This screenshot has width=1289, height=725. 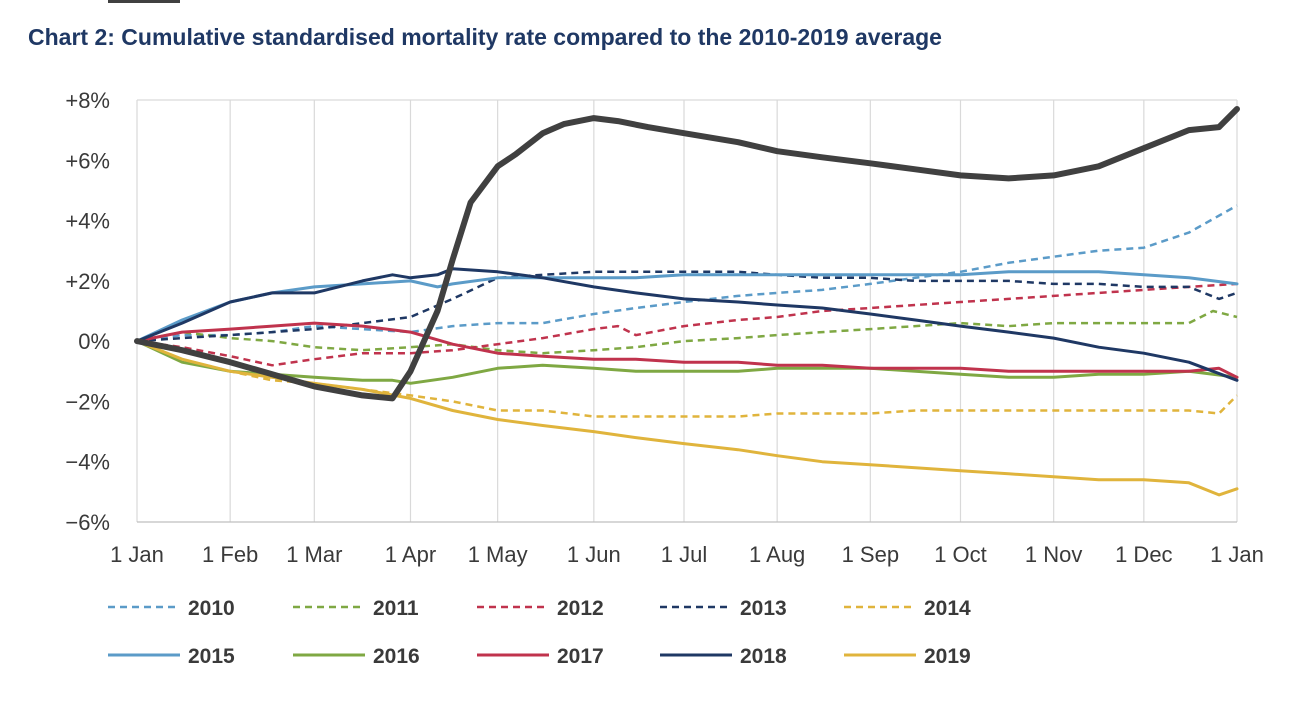 What do you see at coordinates (871, 554) in the screenshot?
I see `x-tick-label: 1 Sep` at bounding box center [871, 554].